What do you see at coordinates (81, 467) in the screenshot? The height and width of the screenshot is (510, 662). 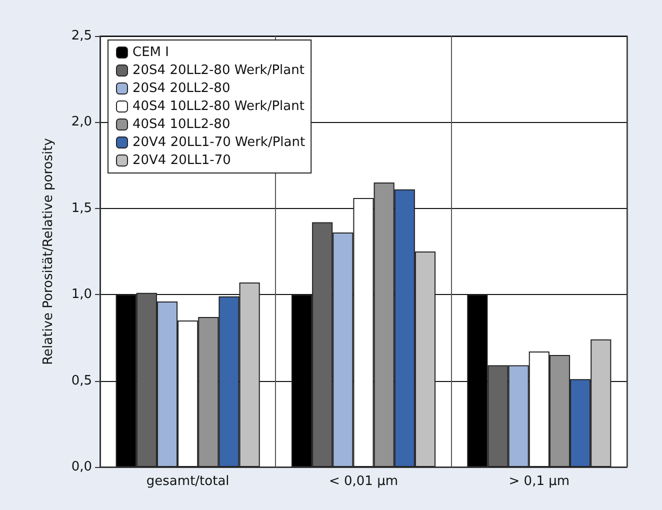 I see `y-tick-label: 0,0` at bounding box center [81, 467].